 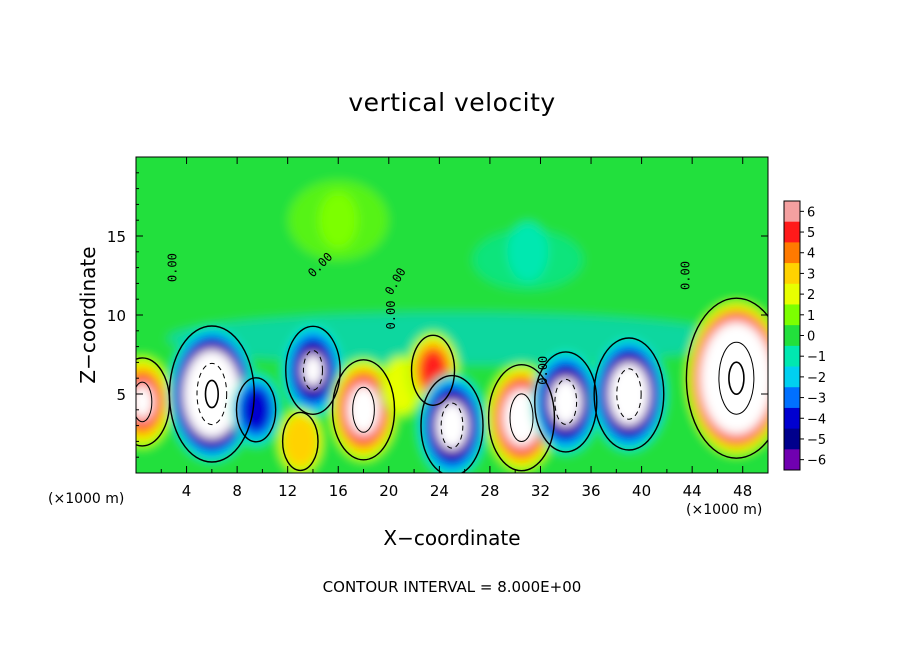 I want to click on x-unit-label-left: (×1000 m), so click(x=86, y=499).